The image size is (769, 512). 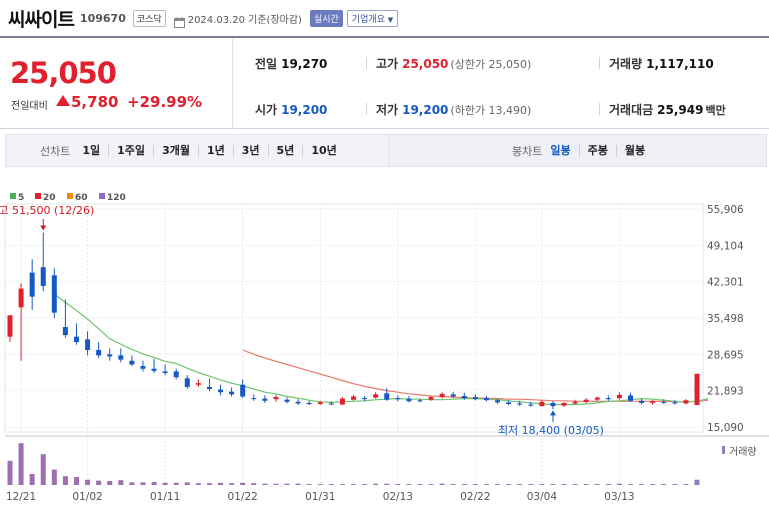 What do you see at coordinates (551, 430) in the screenshot?
I see `low-annotation: 최저 18,400 (03/05)` at bounding box center [551, 430].